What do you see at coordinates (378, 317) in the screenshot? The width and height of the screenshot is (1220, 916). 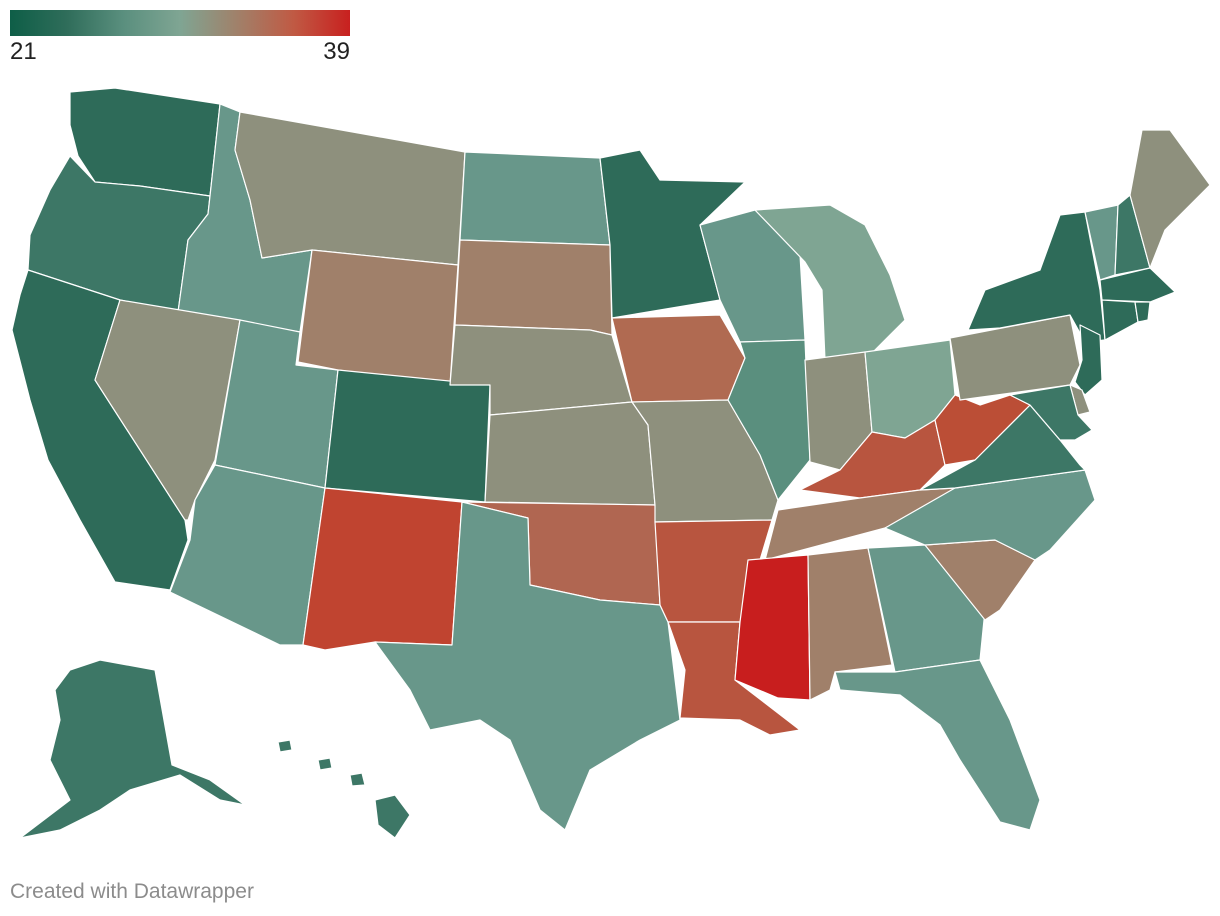 I see `state-WY` at bounding box center [378, 317].